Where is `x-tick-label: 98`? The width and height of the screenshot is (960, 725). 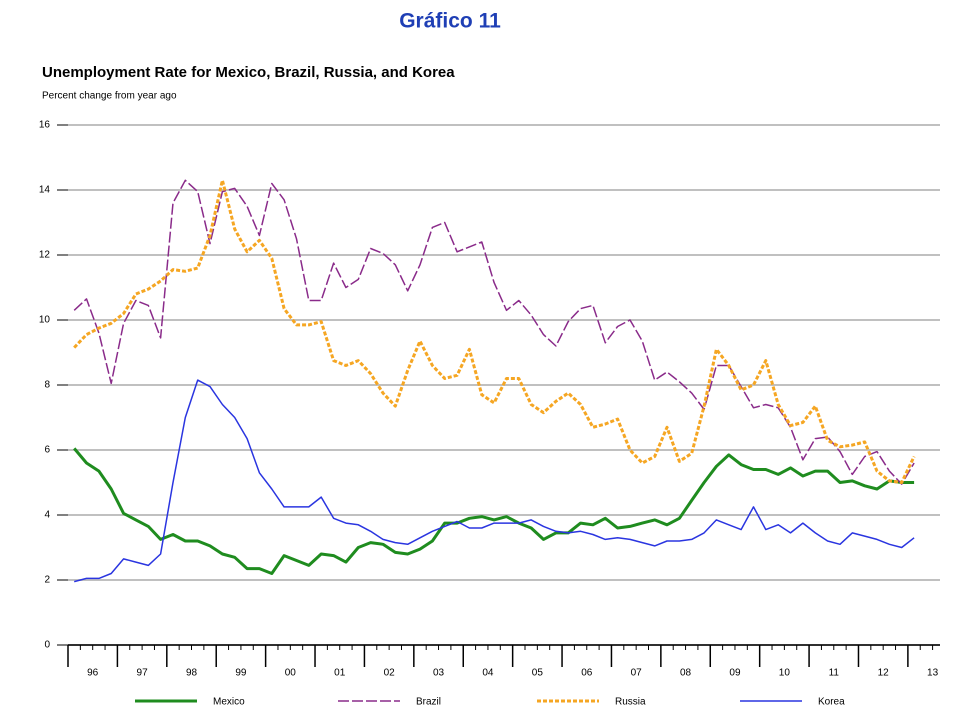
x-tick-label: 98 is located at coordinates (192, 673).